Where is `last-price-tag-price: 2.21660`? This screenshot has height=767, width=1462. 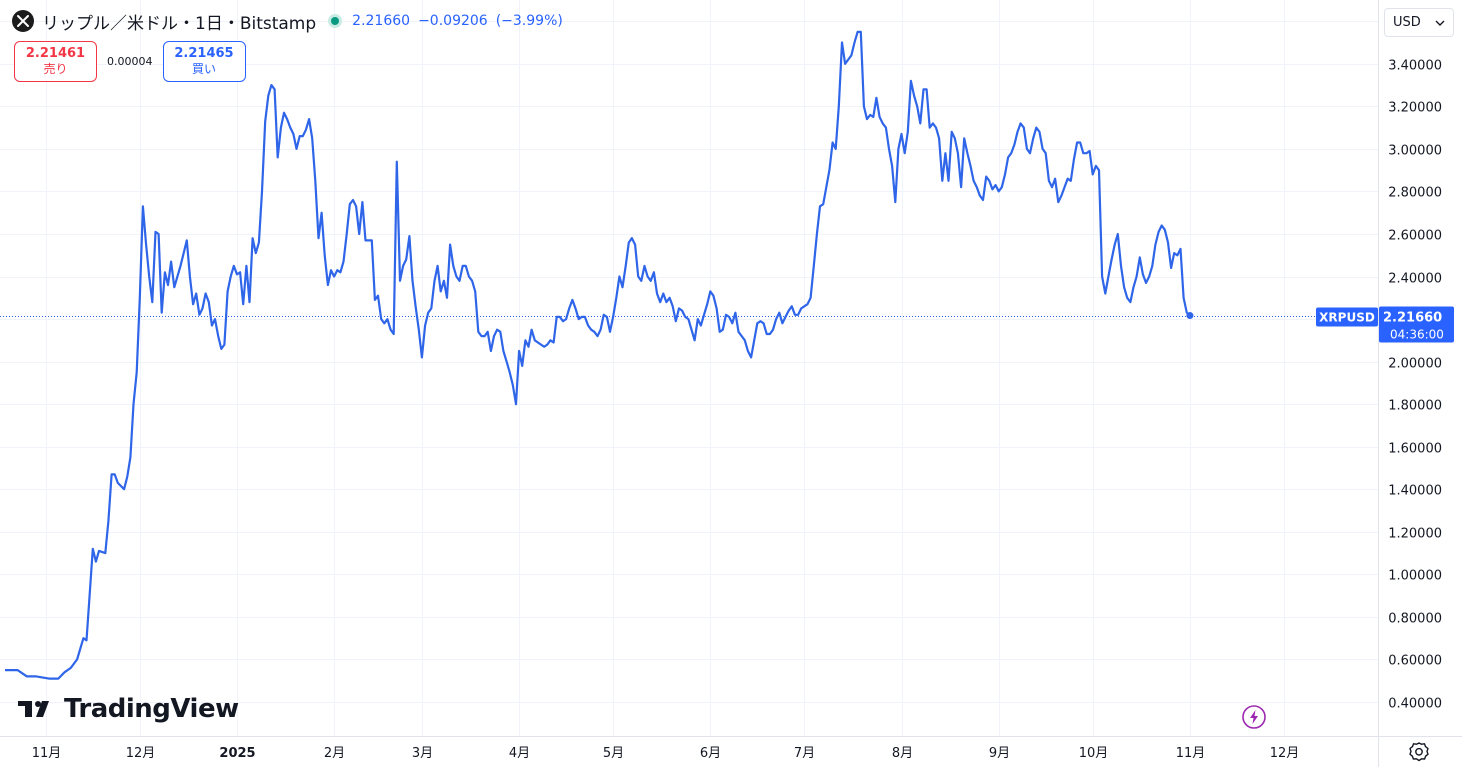
last-price-tag-price: 2.21660 is located at coordinates (1412, 318).